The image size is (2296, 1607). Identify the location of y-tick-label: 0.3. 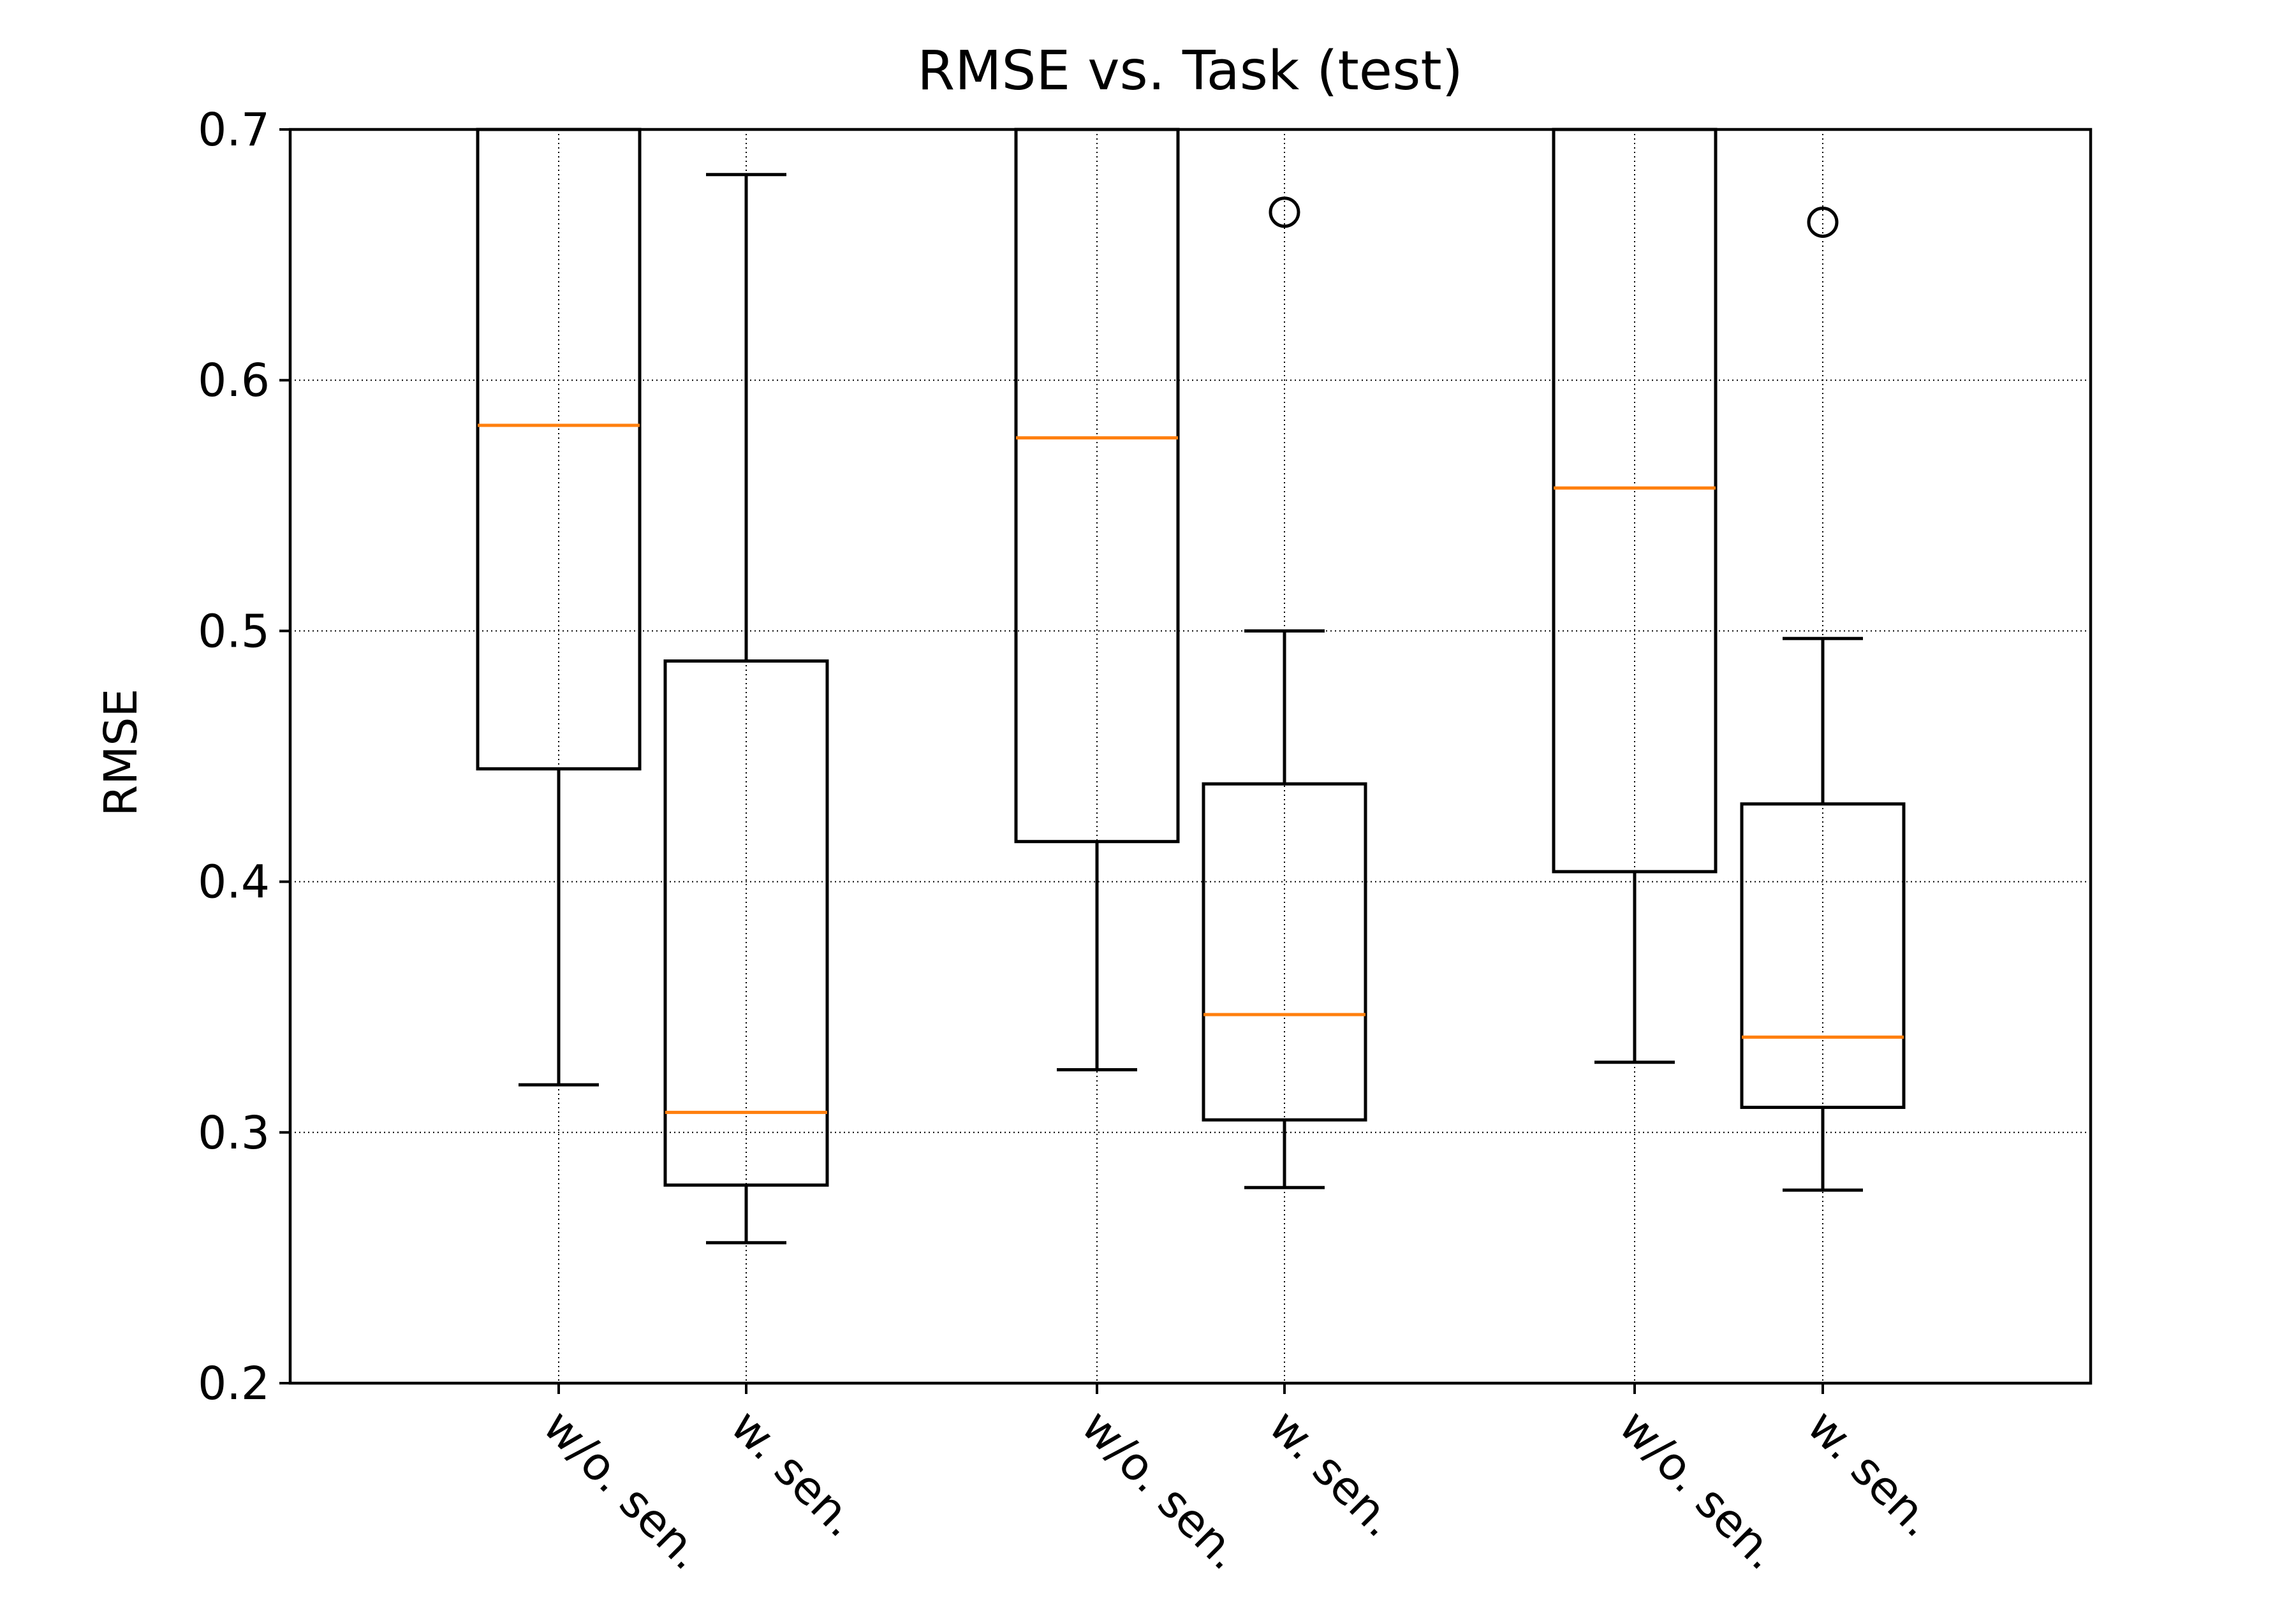
(234, 1132).